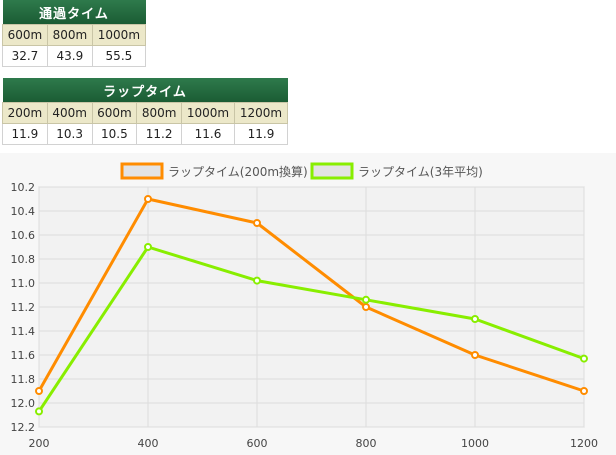  I want to click on x-tick-label: 800, so click(366, 443).